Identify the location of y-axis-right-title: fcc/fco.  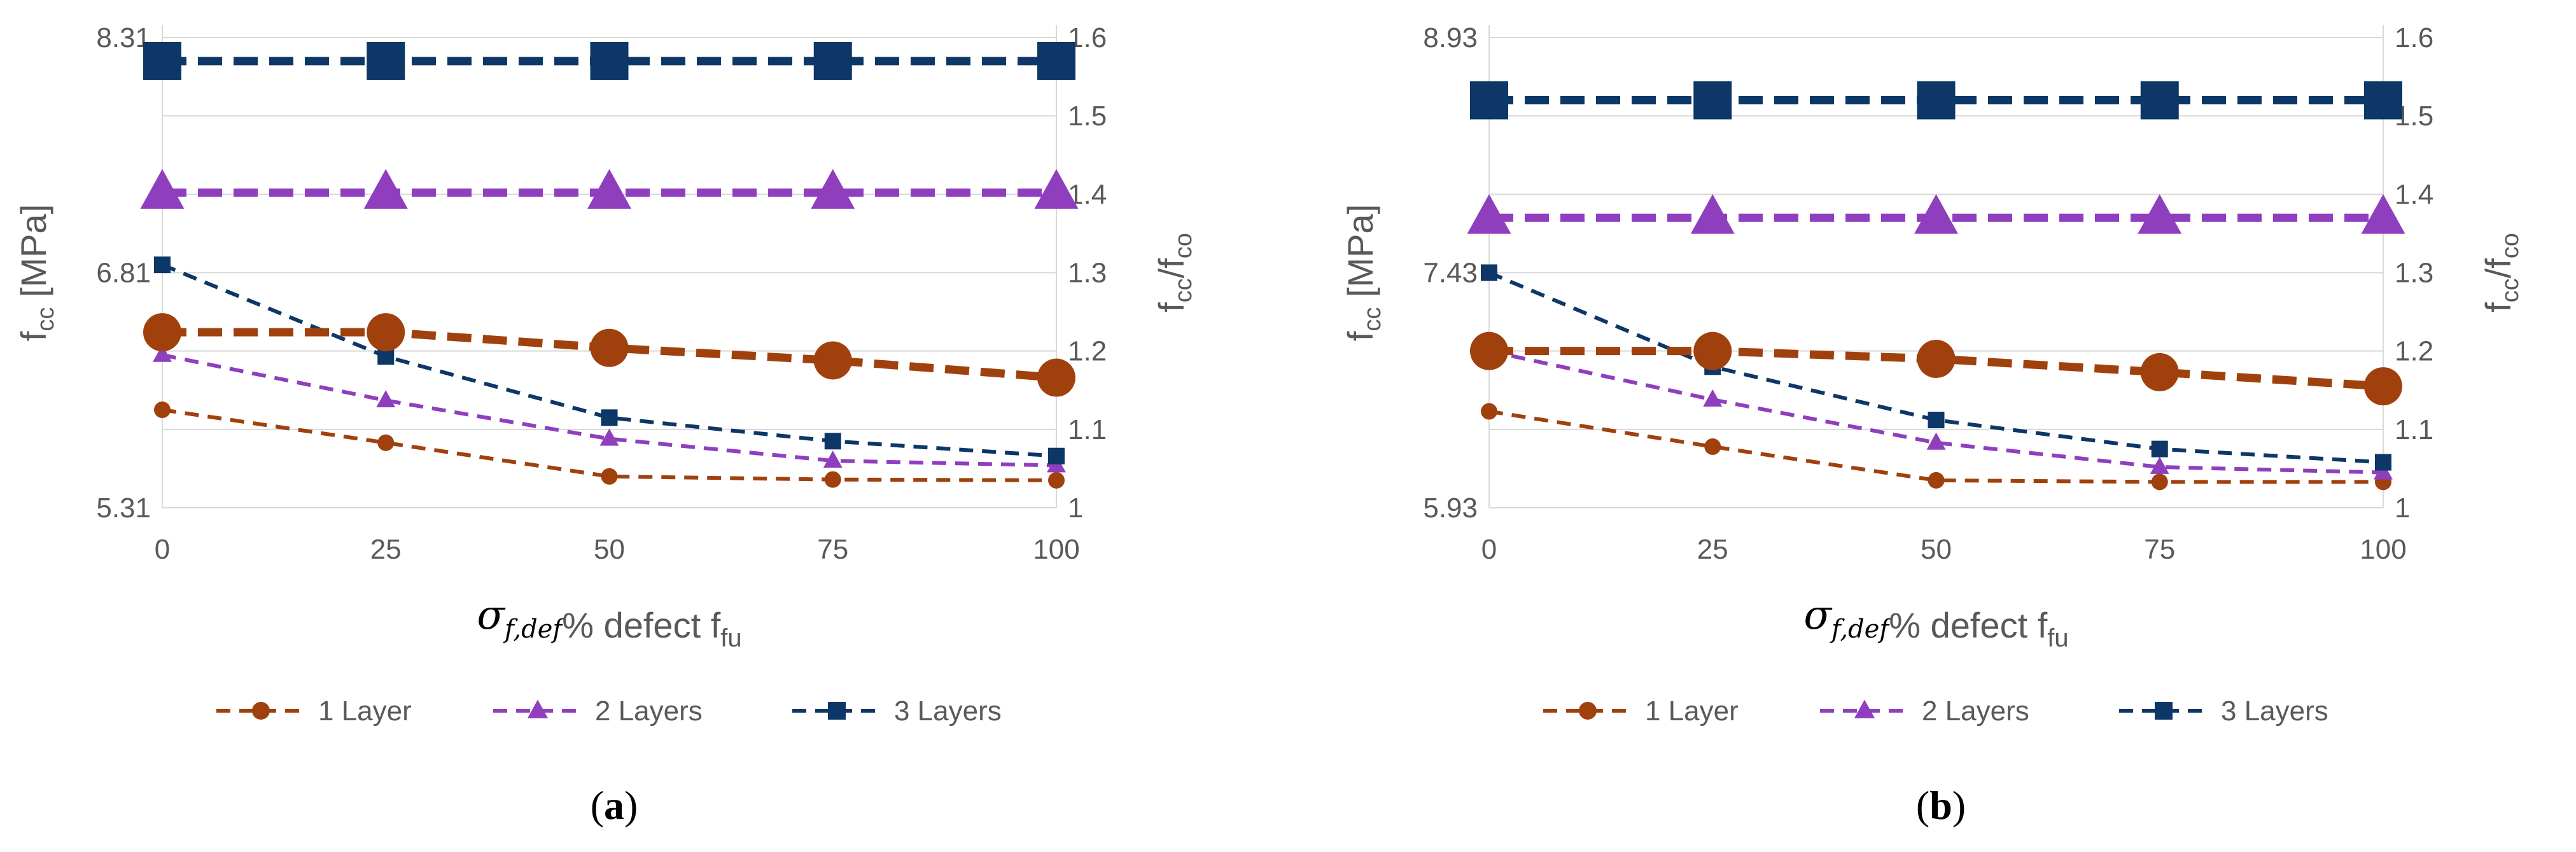
(1174, 272).